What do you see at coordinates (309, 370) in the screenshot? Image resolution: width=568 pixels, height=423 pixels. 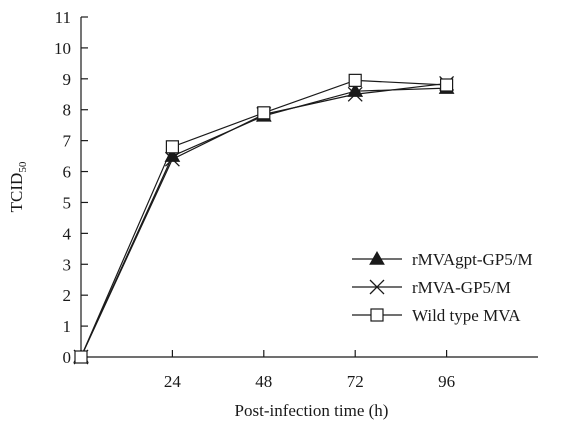 I see `x-axis-ticks: 24 48 72 96` at bounding box center [309, 370].